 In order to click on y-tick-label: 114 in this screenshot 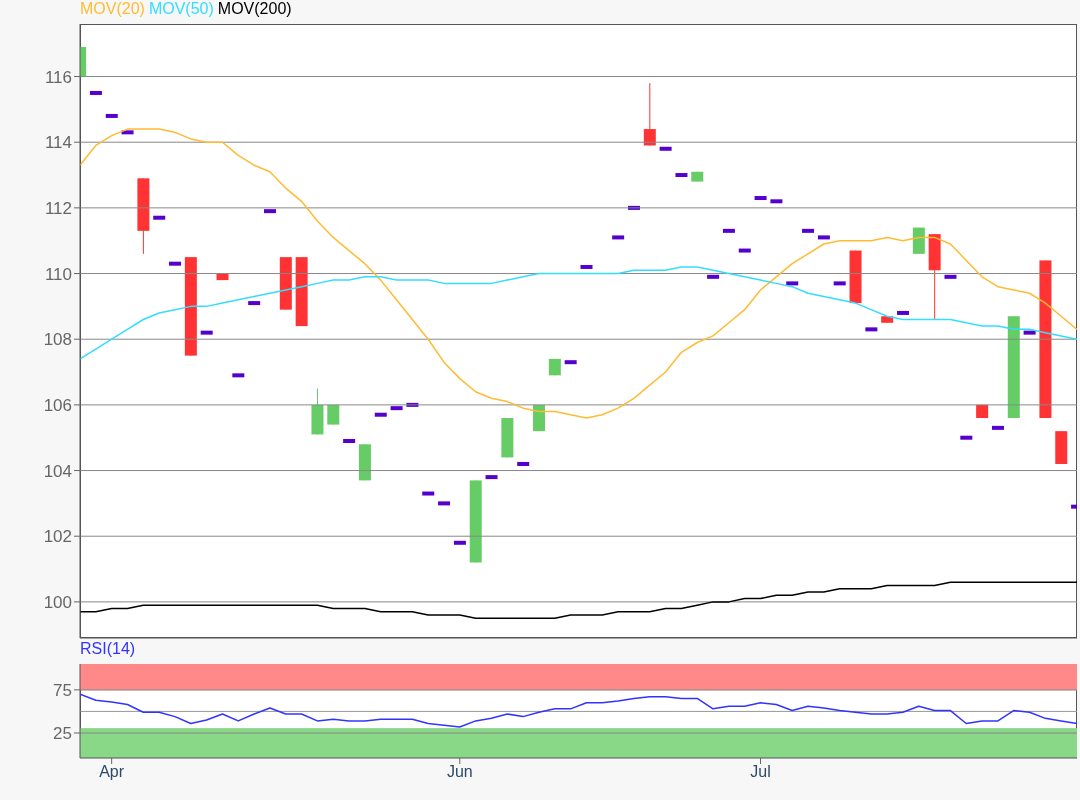, I will do `click(58, 143)`.